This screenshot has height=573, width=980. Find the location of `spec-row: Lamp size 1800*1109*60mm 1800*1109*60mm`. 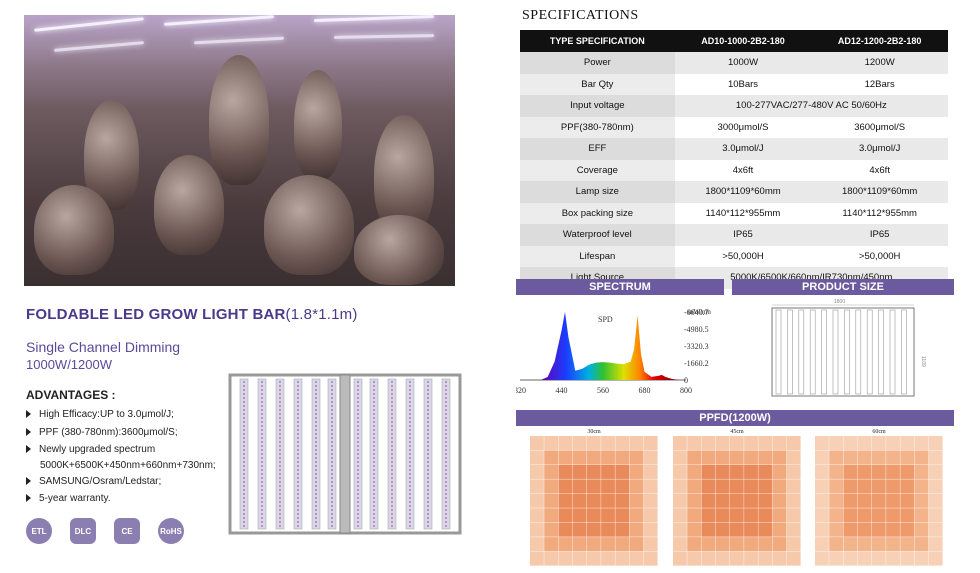

spec-row: Lamp size 1800*1109*60mm 1800*1109*60mm is located at coordinates (734, 192).